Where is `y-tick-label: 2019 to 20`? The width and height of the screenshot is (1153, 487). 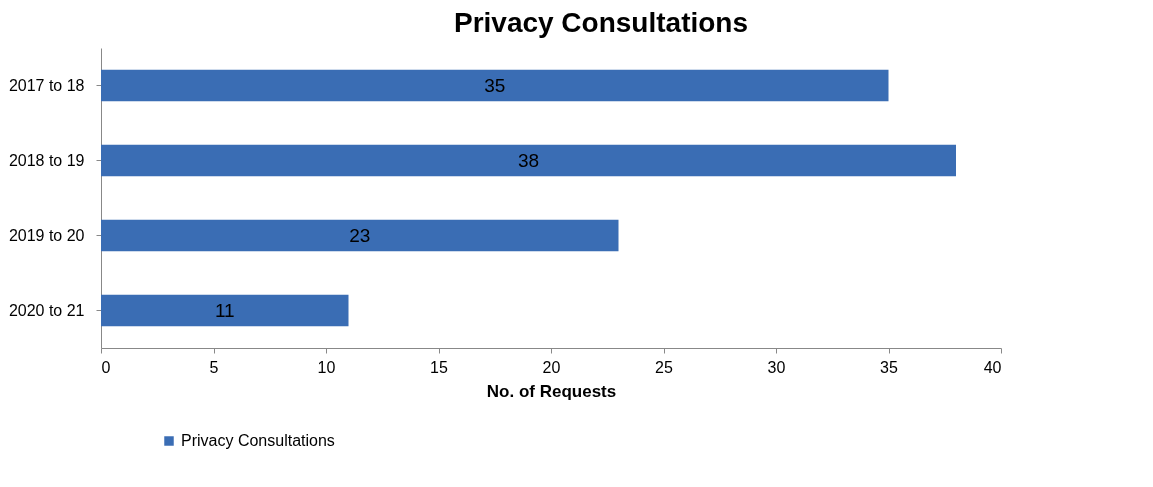 y-tick-label: 2019 to 20 is located at coordinates (46, 235).